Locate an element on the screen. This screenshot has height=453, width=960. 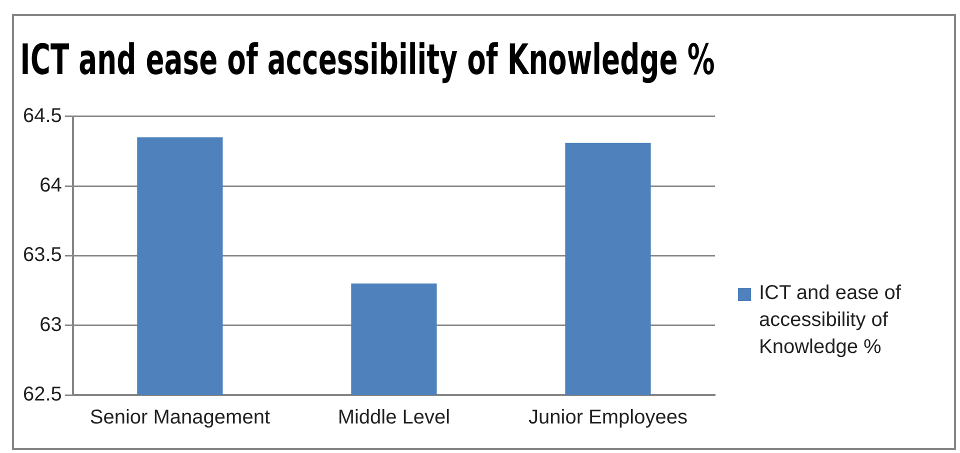
x-tick-label: Middle Level is located at coordinates (394, 417).